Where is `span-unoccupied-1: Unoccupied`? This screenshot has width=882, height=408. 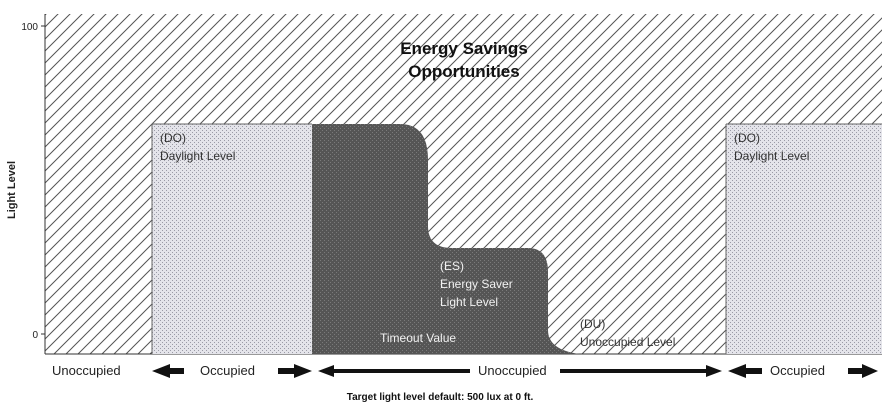 span-unoccupied-1: Unoccupied is located at coordinates (86, 370).